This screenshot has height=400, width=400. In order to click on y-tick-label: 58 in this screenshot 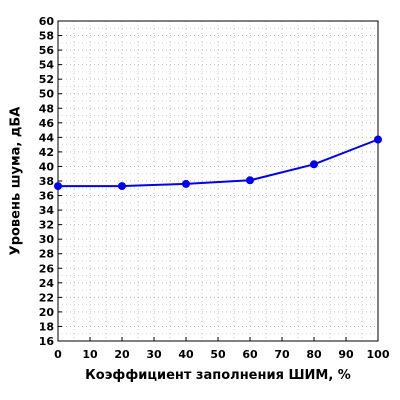, I will do `click(46, 36)`.